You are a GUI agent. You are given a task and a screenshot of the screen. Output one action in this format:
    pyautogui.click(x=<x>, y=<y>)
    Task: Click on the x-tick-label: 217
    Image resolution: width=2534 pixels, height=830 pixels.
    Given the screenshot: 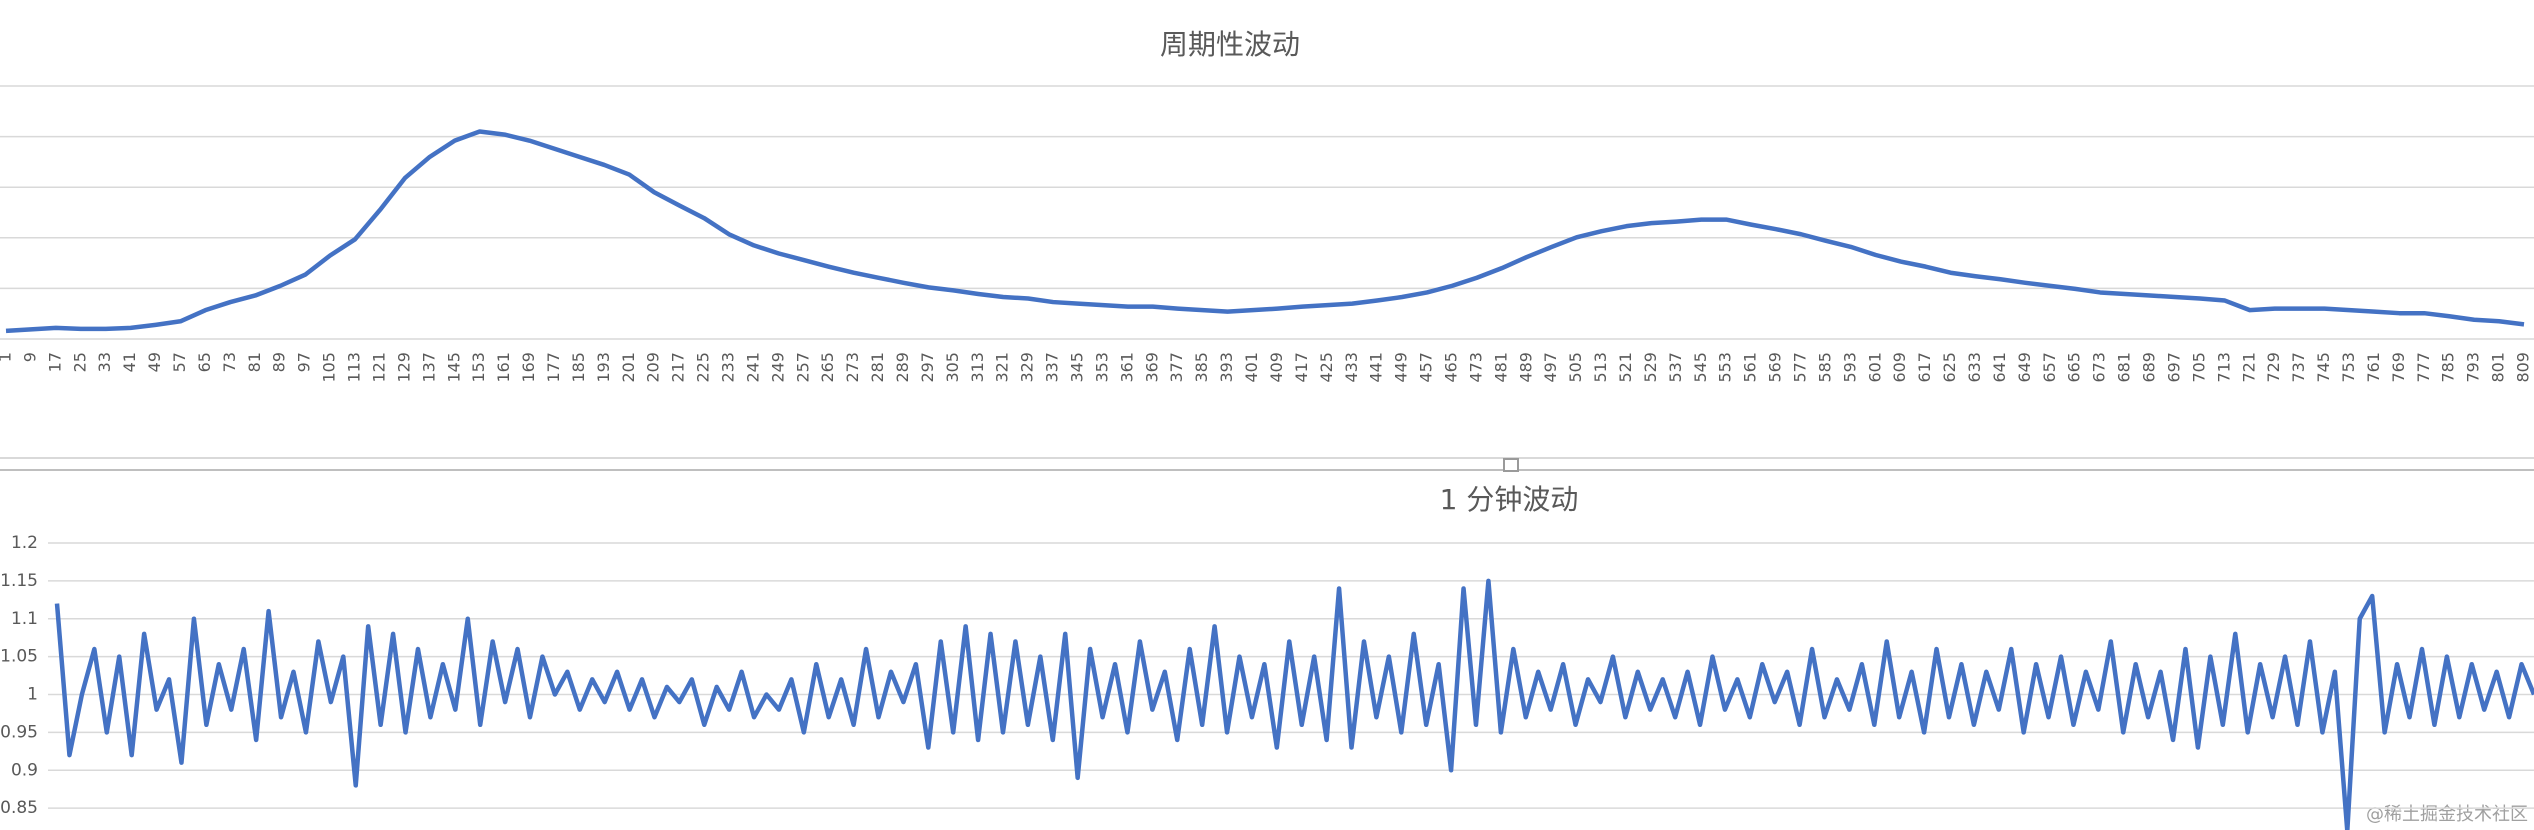 What is the action you would take?
    pyautogui.click(x=678, y=367)
    